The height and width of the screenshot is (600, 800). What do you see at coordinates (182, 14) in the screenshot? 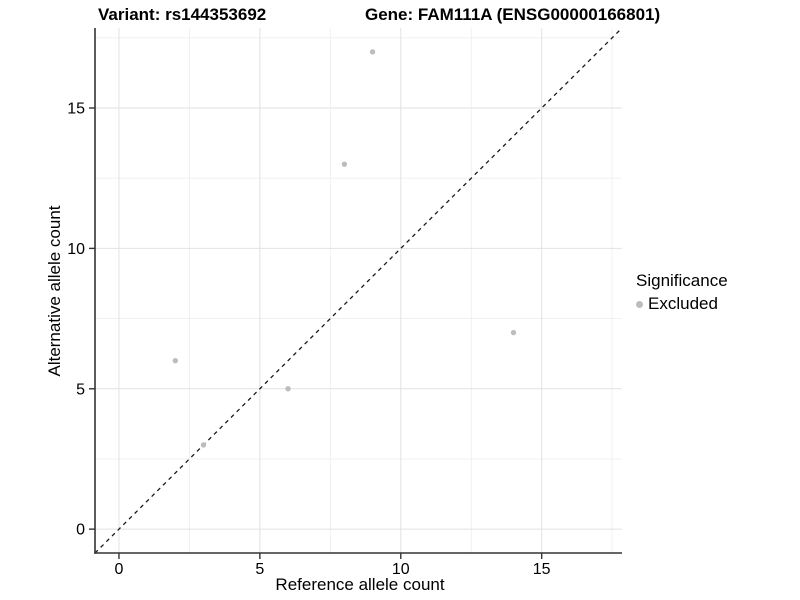
I see `variant-title: Variant: rs144353692` at bounding box center [182, 14].